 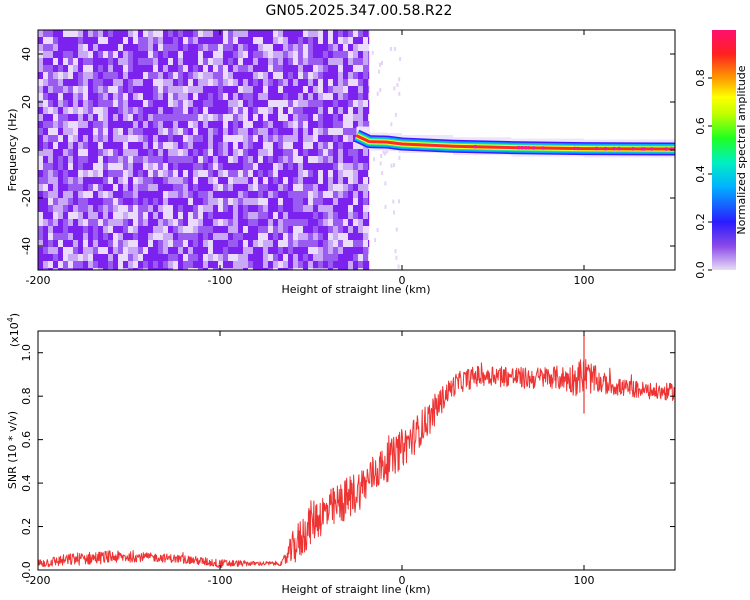 What do you see at coordinates (12, 450) in the screenshot?
I see `snr-y-label: SNR (10 * v/v)` at bounding box center [12, 450].